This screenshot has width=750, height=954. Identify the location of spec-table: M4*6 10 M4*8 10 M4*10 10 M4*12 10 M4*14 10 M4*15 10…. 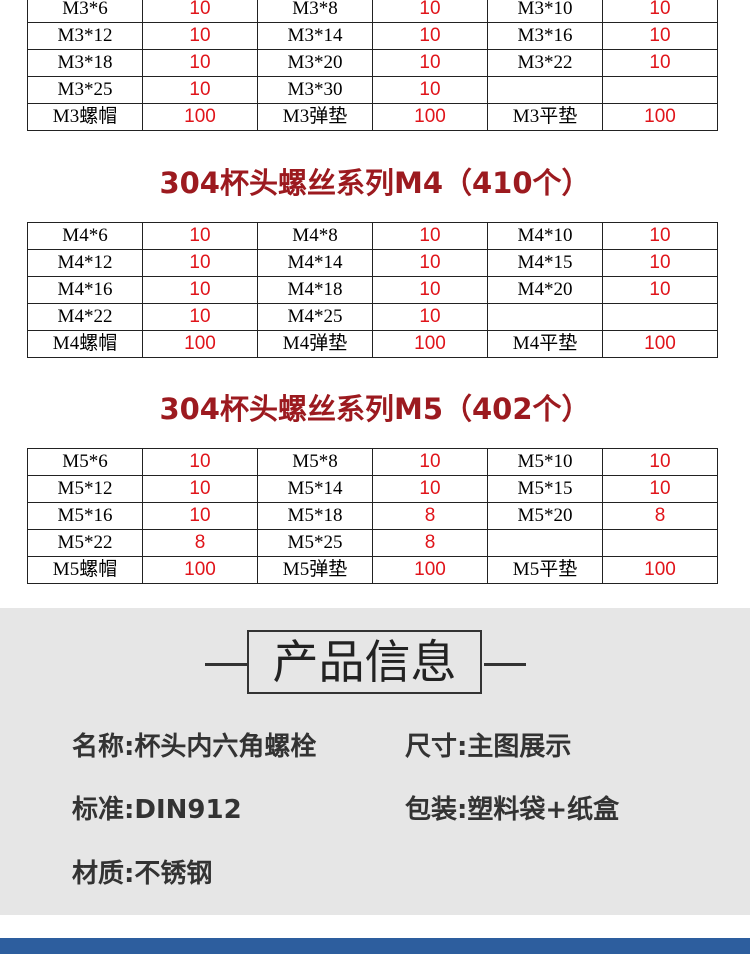
(372, 290).